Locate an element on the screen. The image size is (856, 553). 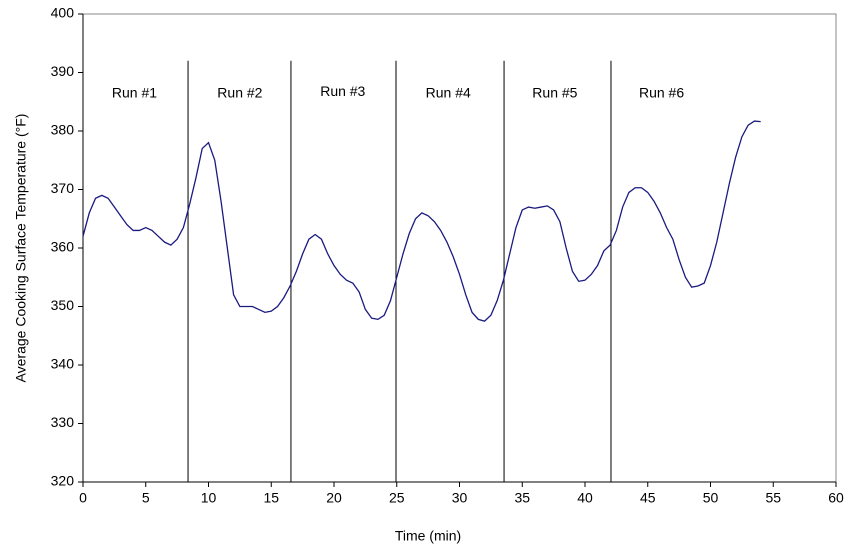
y-tick-label: 370 is located at coordinates (63, 188).